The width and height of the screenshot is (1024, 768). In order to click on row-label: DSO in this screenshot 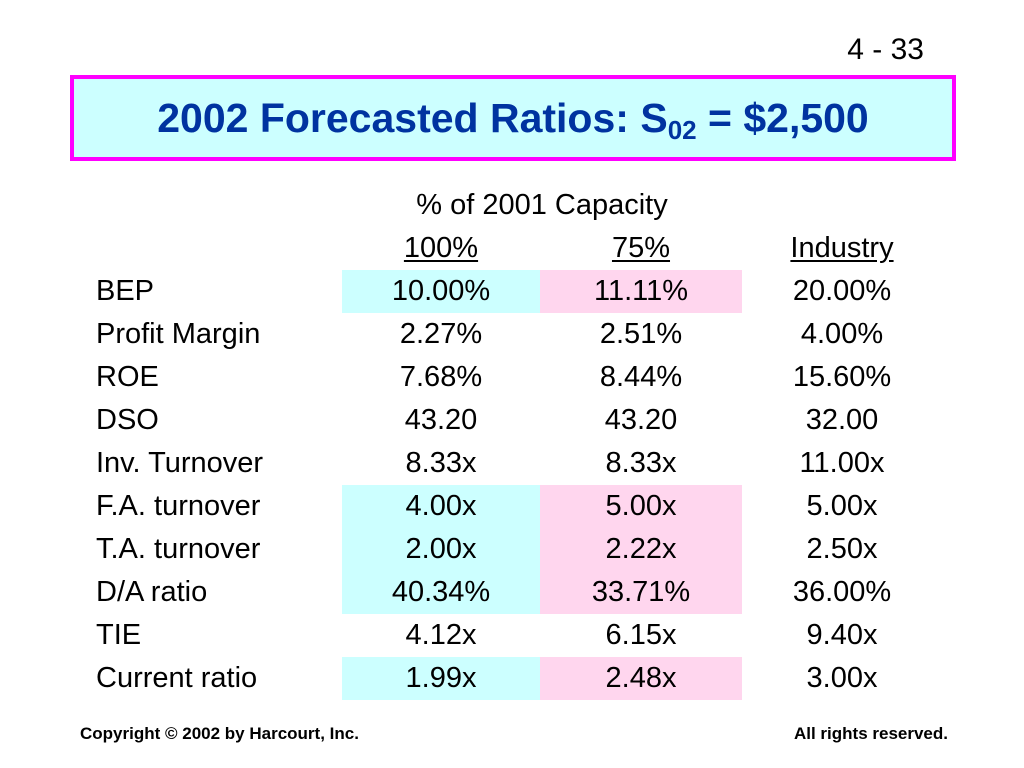, I will do `click(127, 420)`.